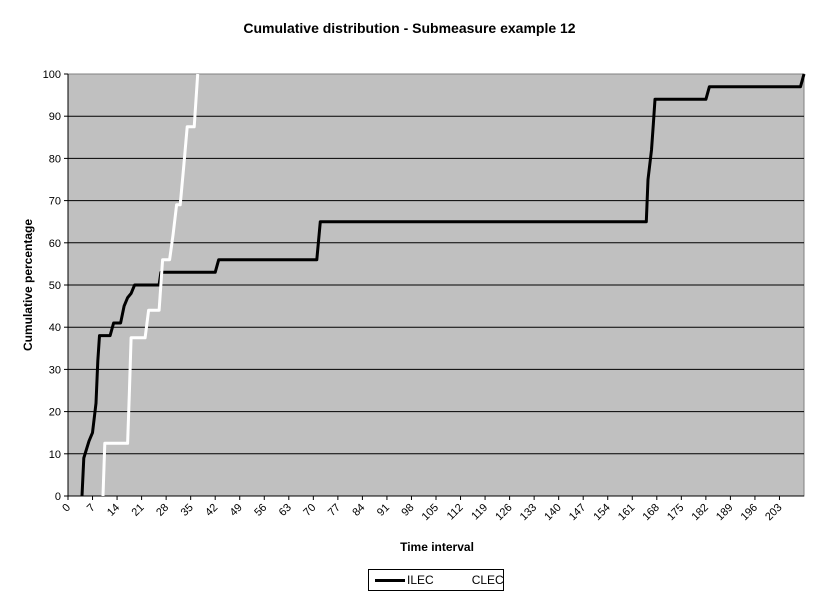 The width and height of the screenshot is (819, 601). I want to click on x-tick-label: 196, so click(749, 512).